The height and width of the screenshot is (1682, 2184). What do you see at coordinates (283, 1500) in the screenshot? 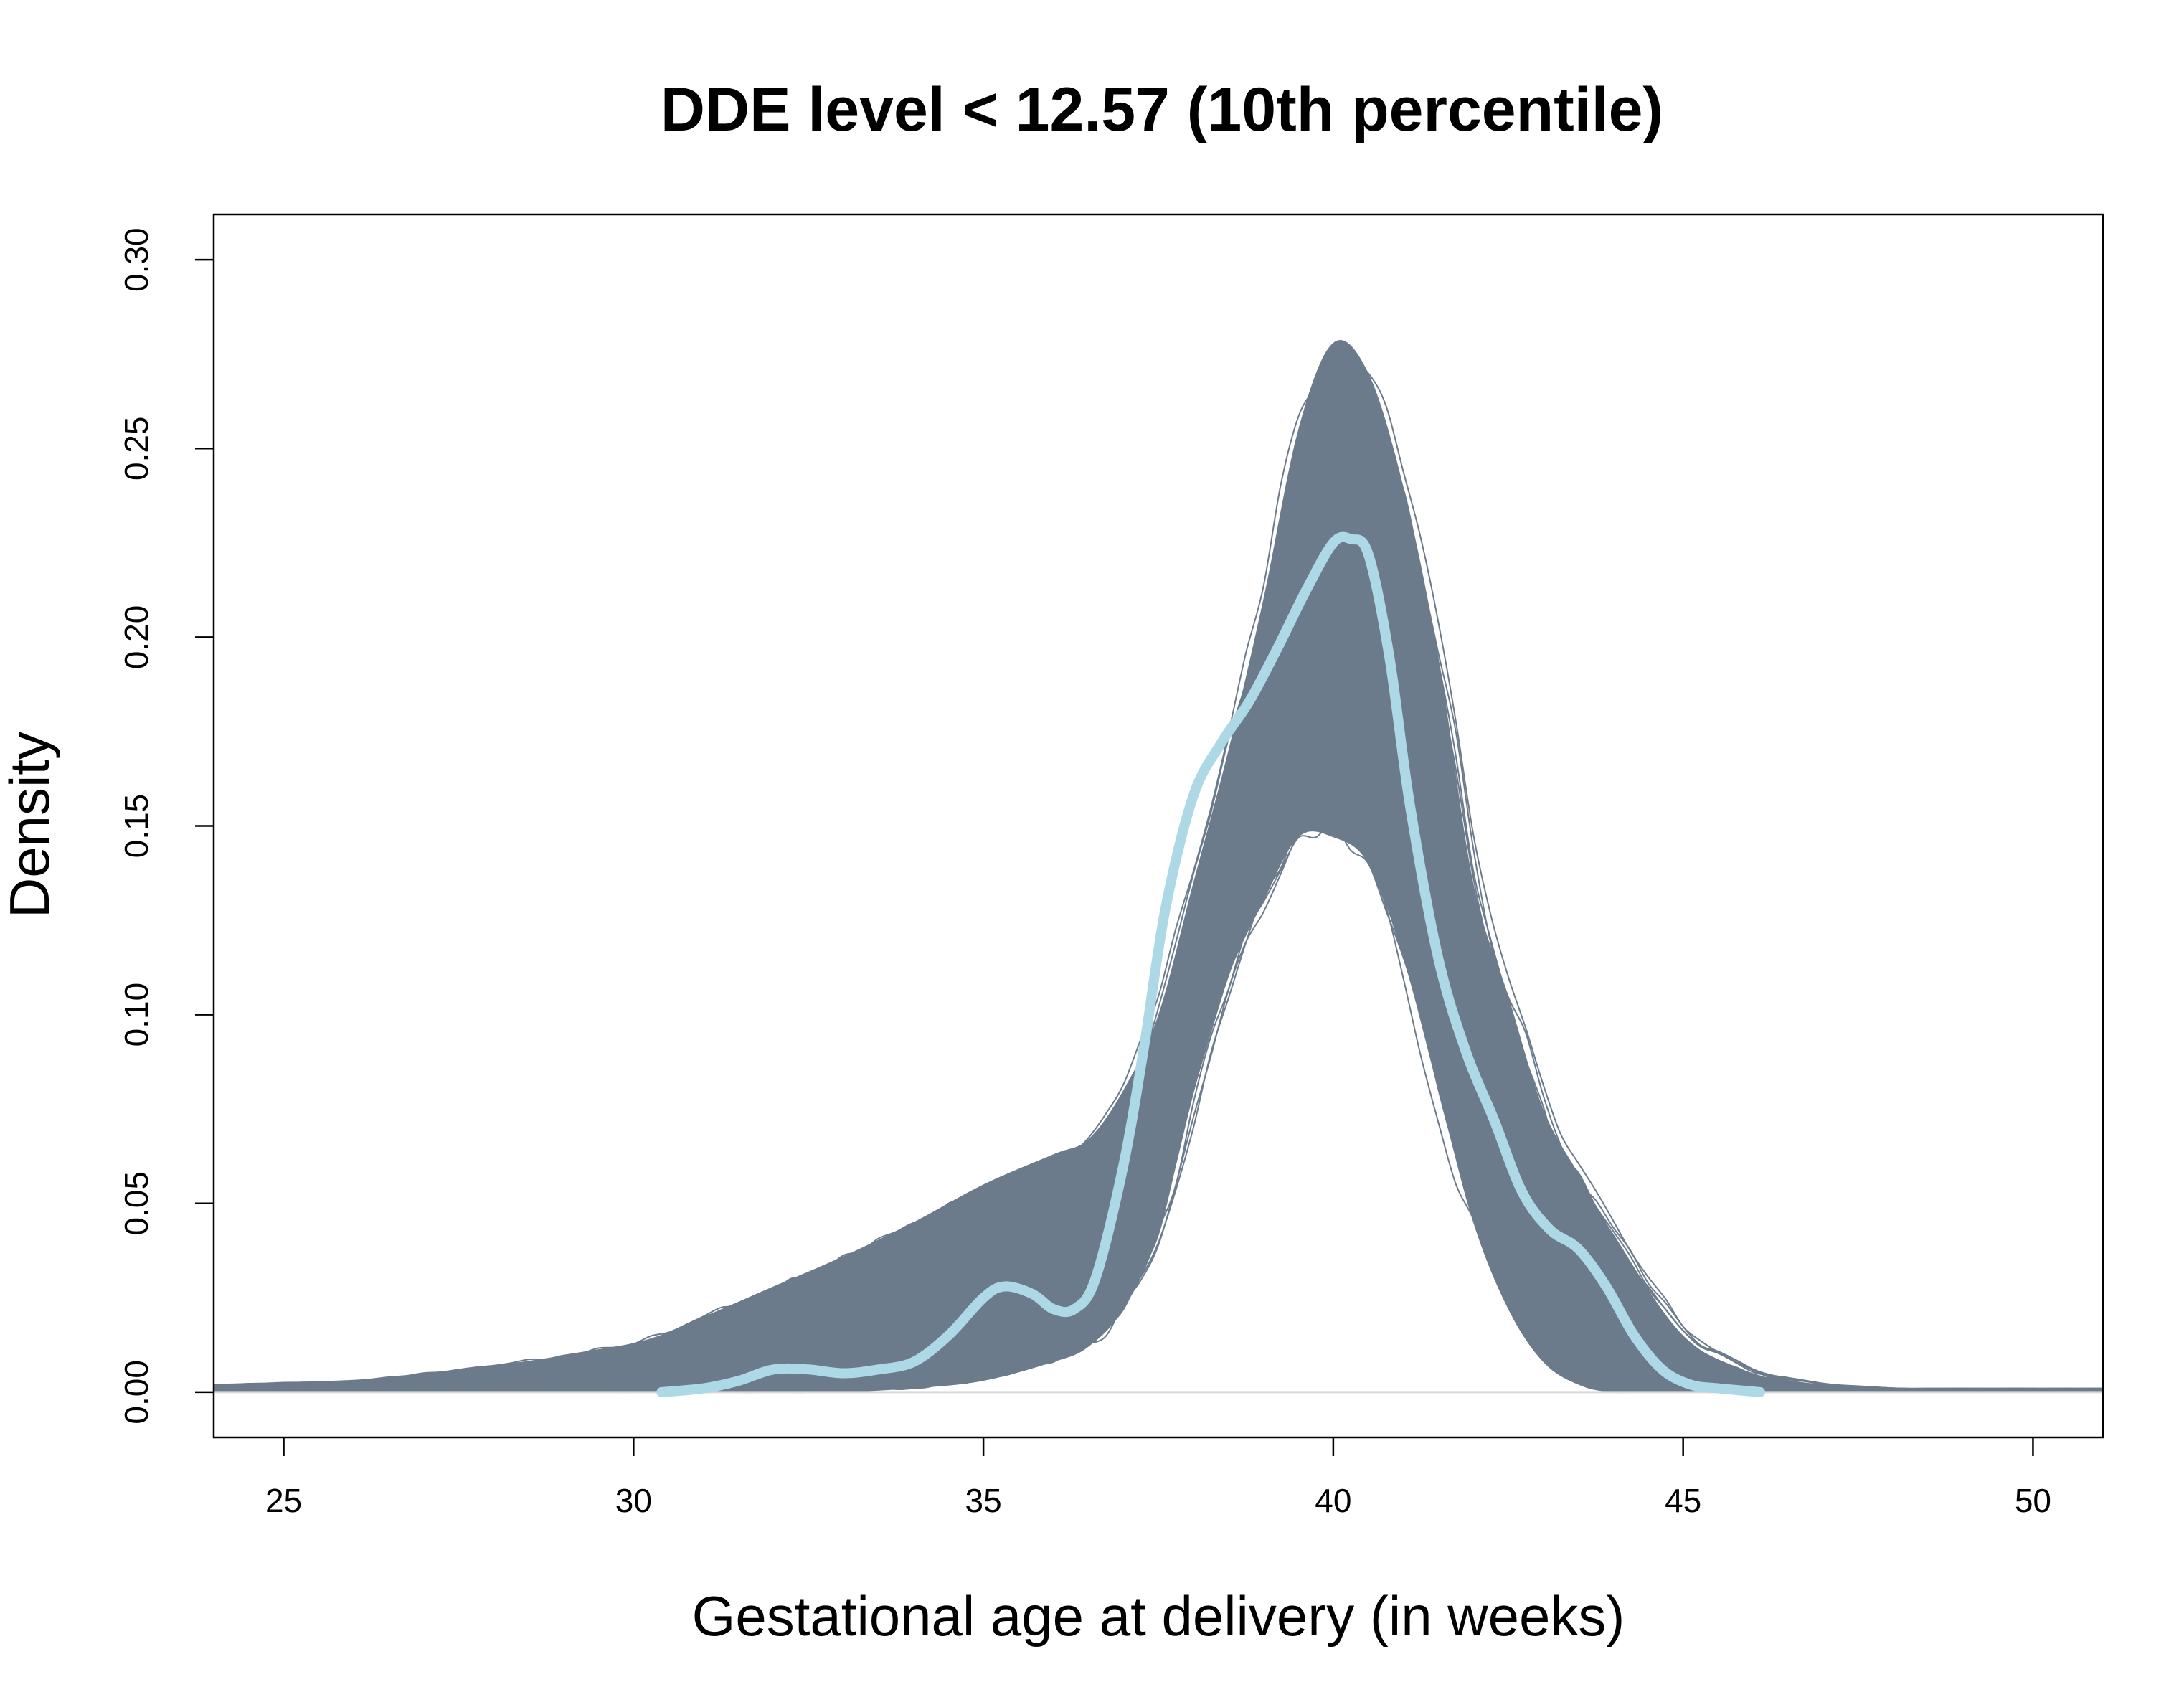
I see `x-tick-label: 25` at bounding box center [283, 1500].